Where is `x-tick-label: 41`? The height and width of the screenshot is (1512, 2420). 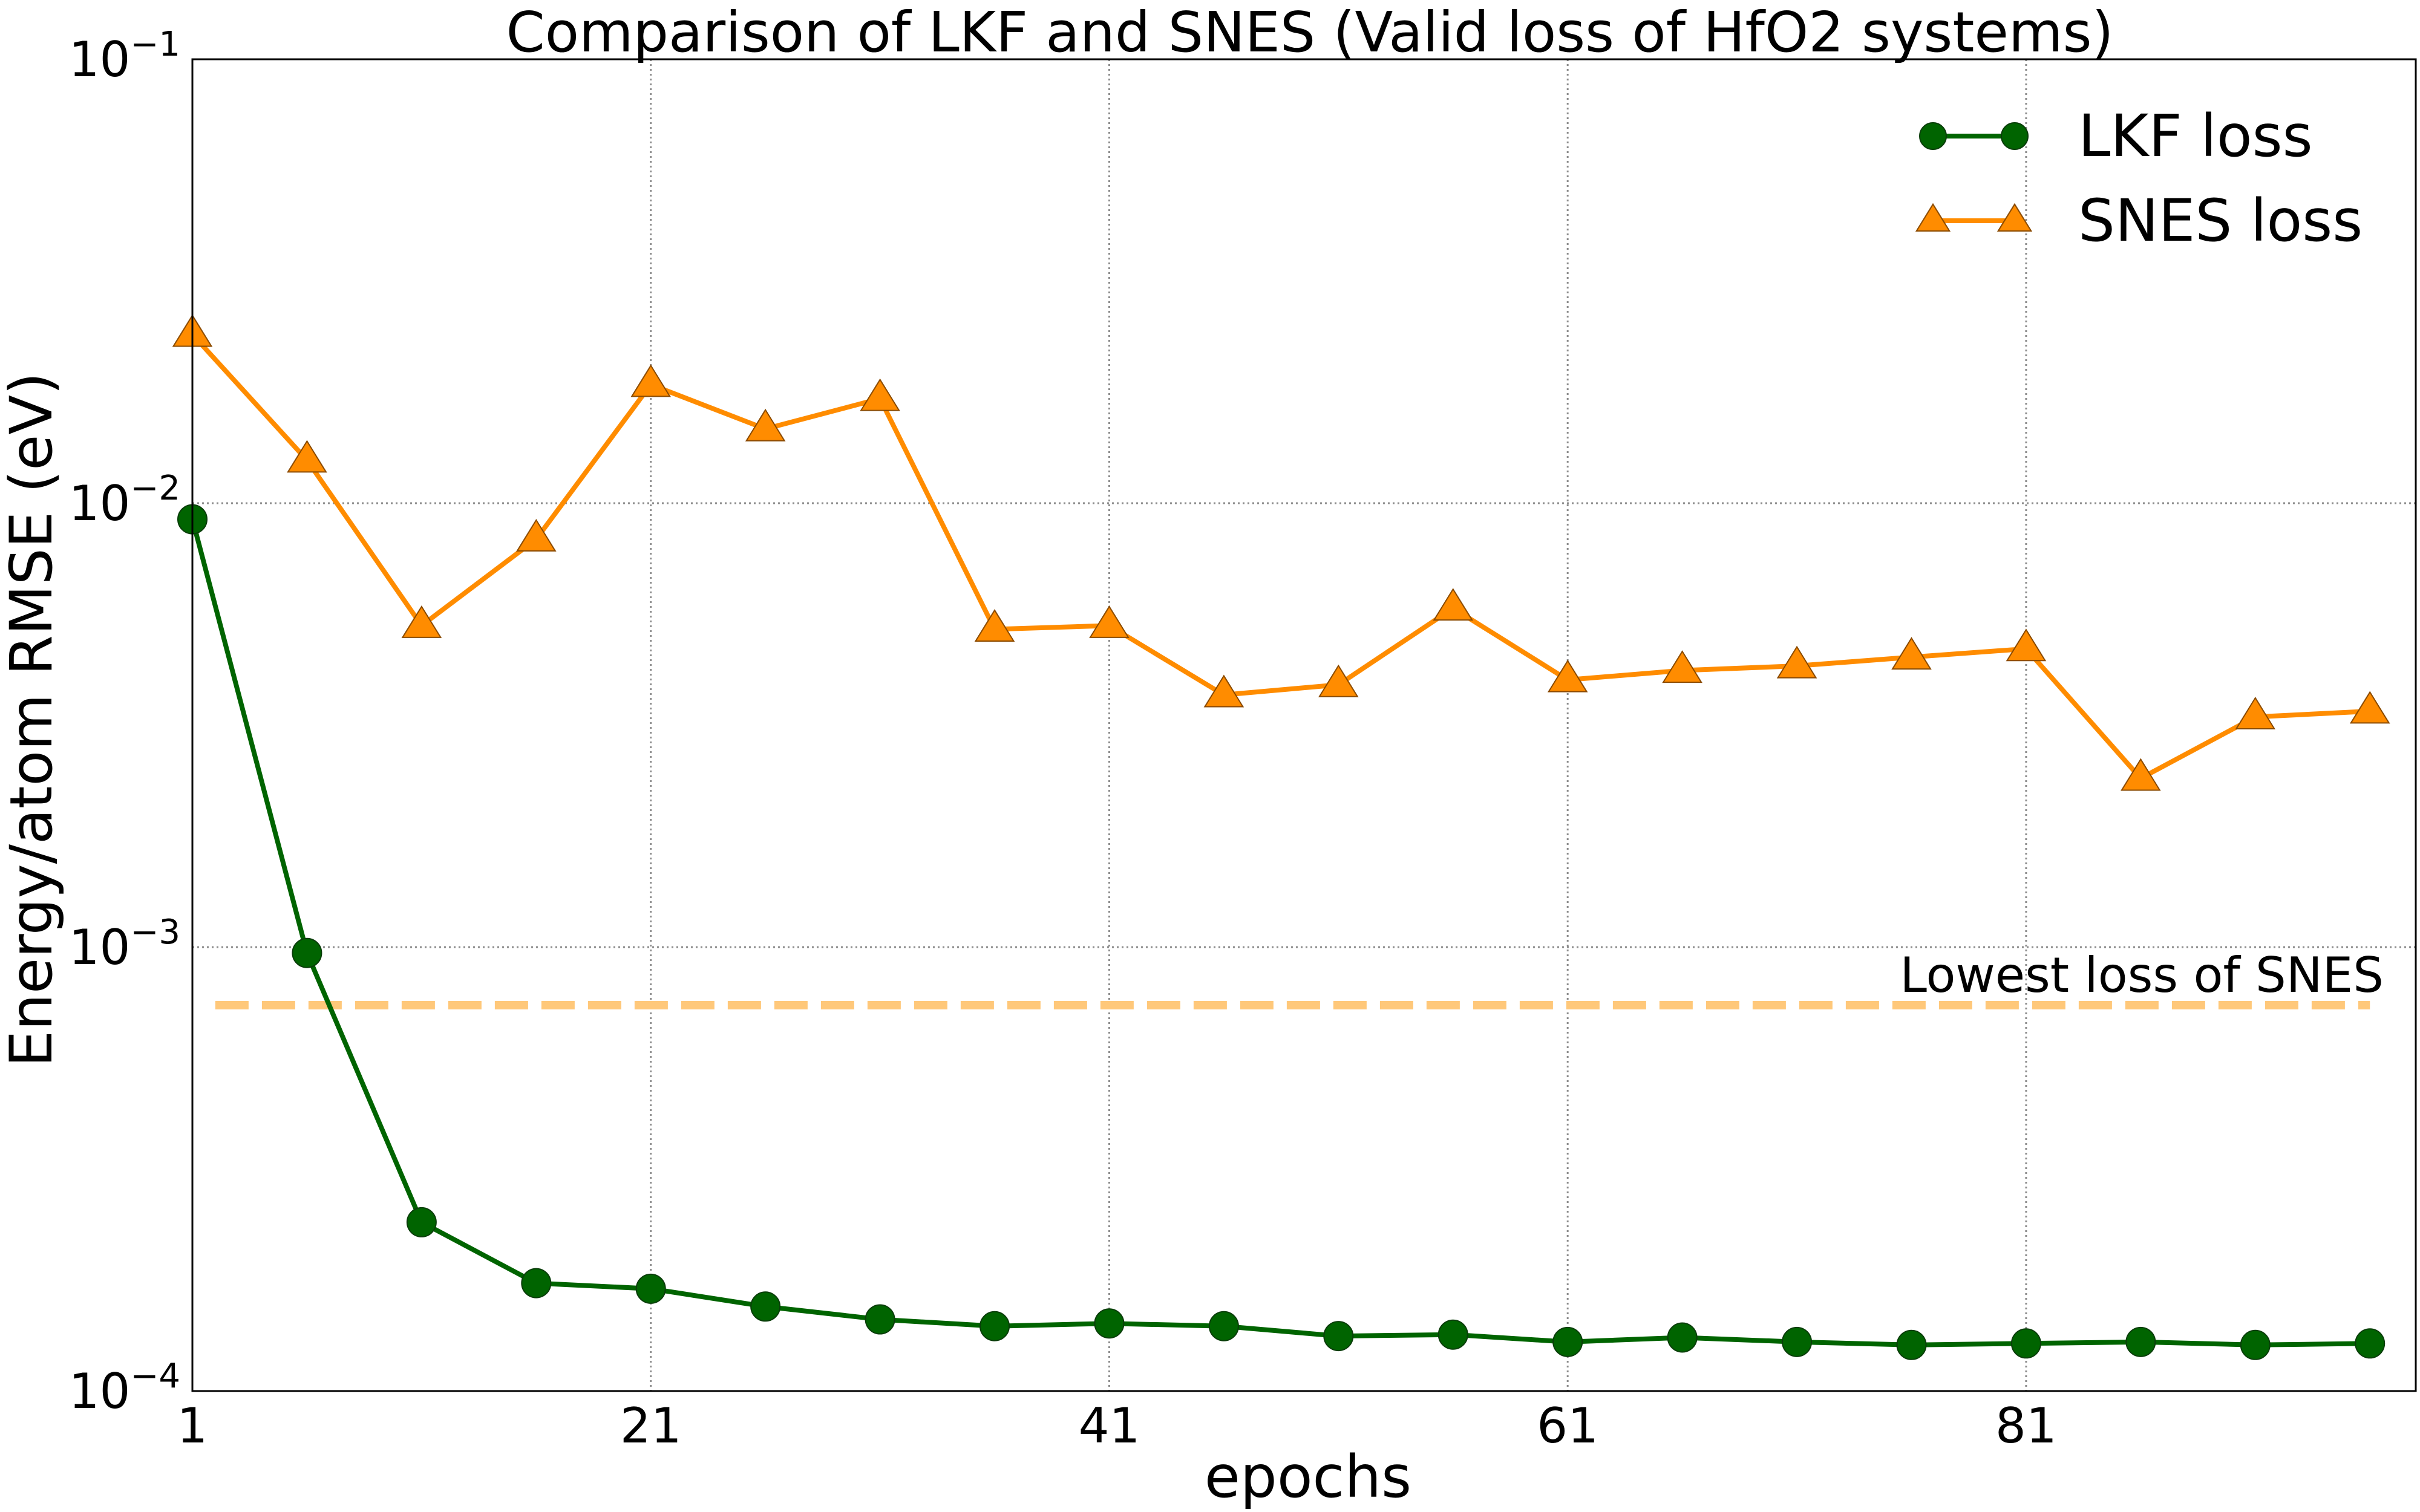
x-tick-label: 41 is located at coordinates (1109, 1426).